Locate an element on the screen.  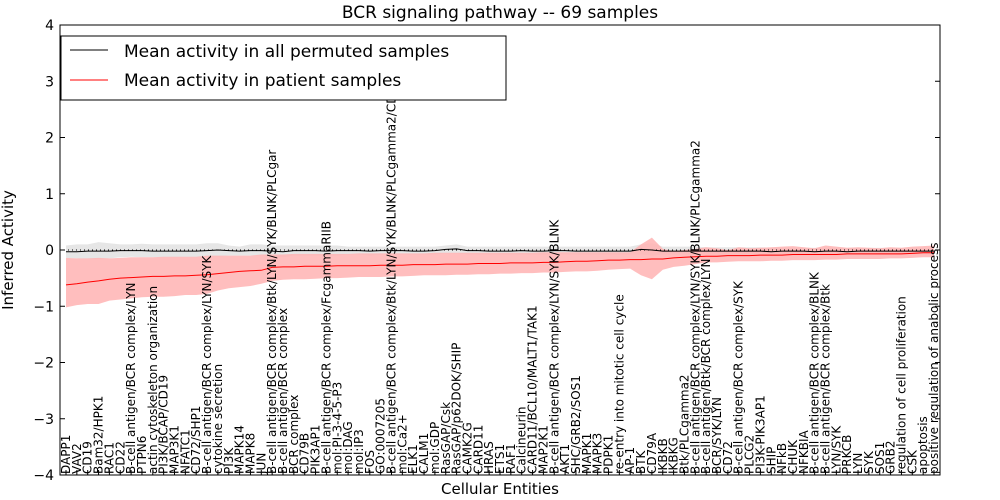
legend-label-permuted: Mean activity in all permuted samples is located at coordinates (286, 52).